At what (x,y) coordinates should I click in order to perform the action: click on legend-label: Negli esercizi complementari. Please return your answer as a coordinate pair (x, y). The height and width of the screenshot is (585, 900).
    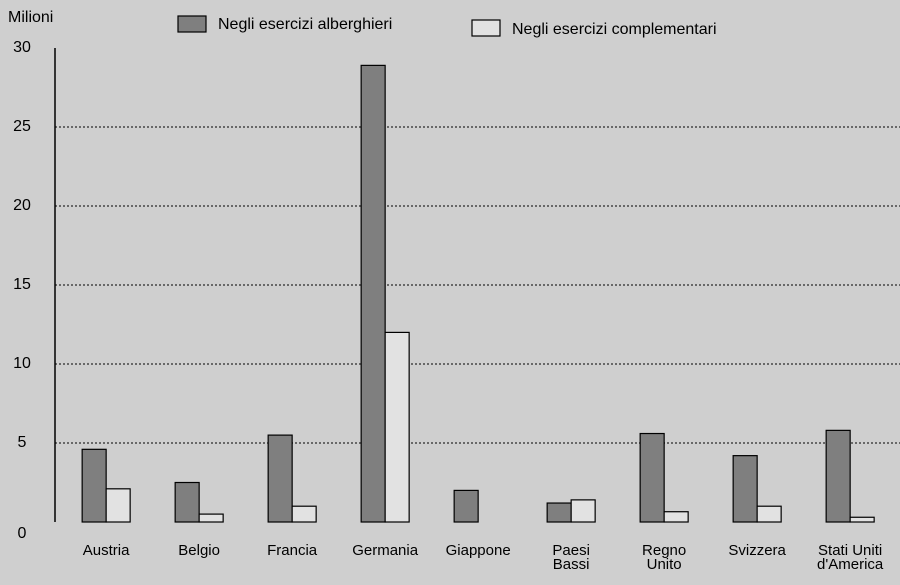
    Looking at the image, I should click on (614, 29).